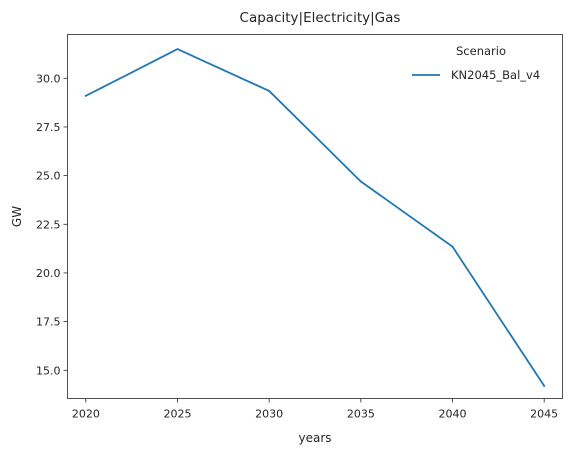 Image resolution: width=573 pixels, height=456 pixels. What do you see at coordinates (453, 414) in the screenshot?
I see `x-tick-label: 2040` at bounding box center [453, 414].